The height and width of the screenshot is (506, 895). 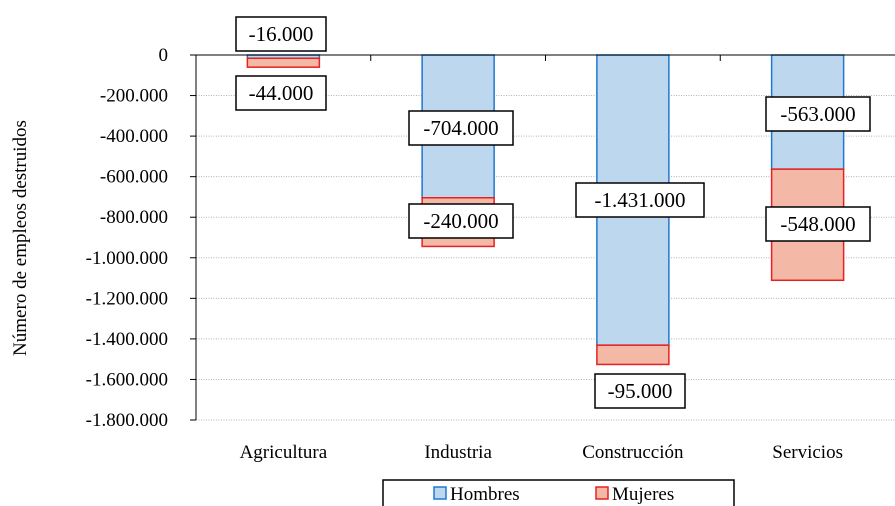 I want to click on data-label: -704.000, so click(x=460, y=128).